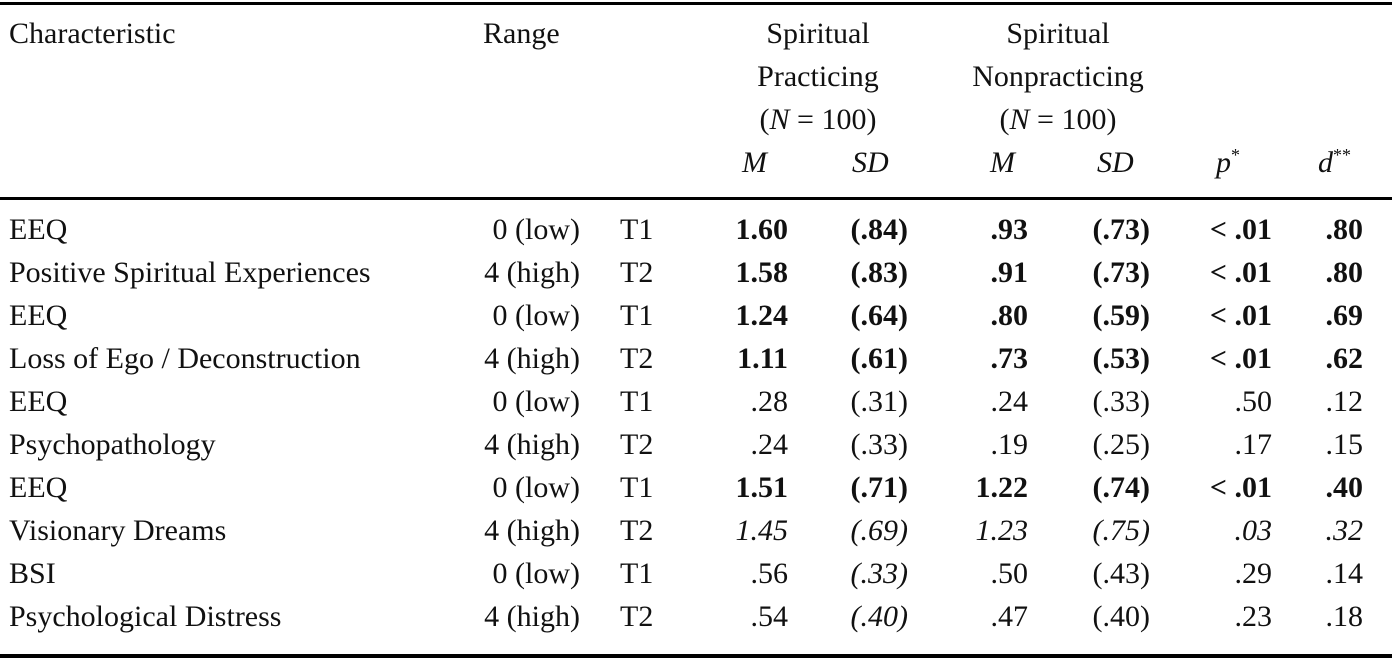 The width and height of the screenshot is (1392, 662). I want to click on cell-m1: 1.24, so click(762, 315).